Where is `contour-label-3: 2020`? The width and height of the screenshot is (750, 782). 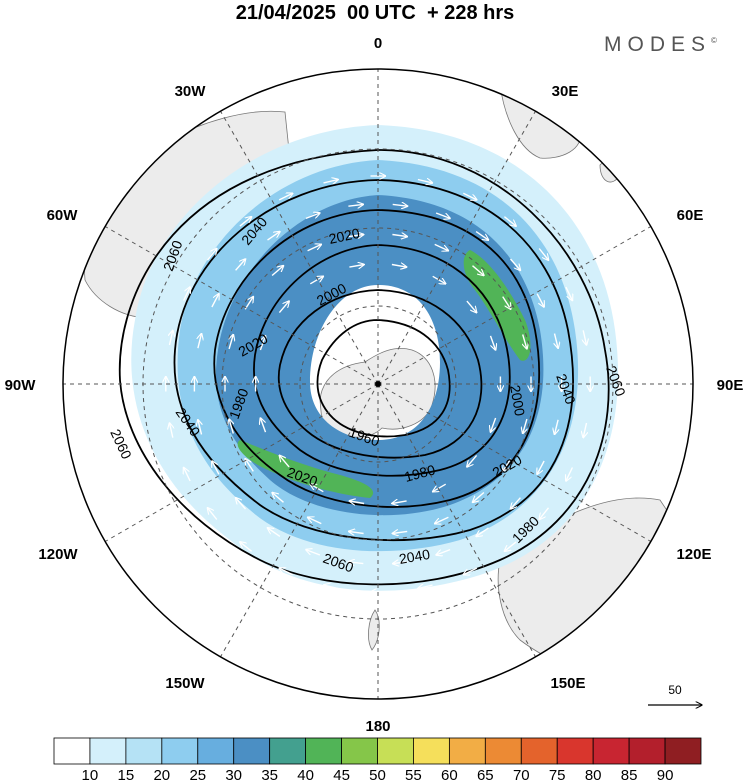 contour-label-3: 2020 is located at coordinates (344, 236).